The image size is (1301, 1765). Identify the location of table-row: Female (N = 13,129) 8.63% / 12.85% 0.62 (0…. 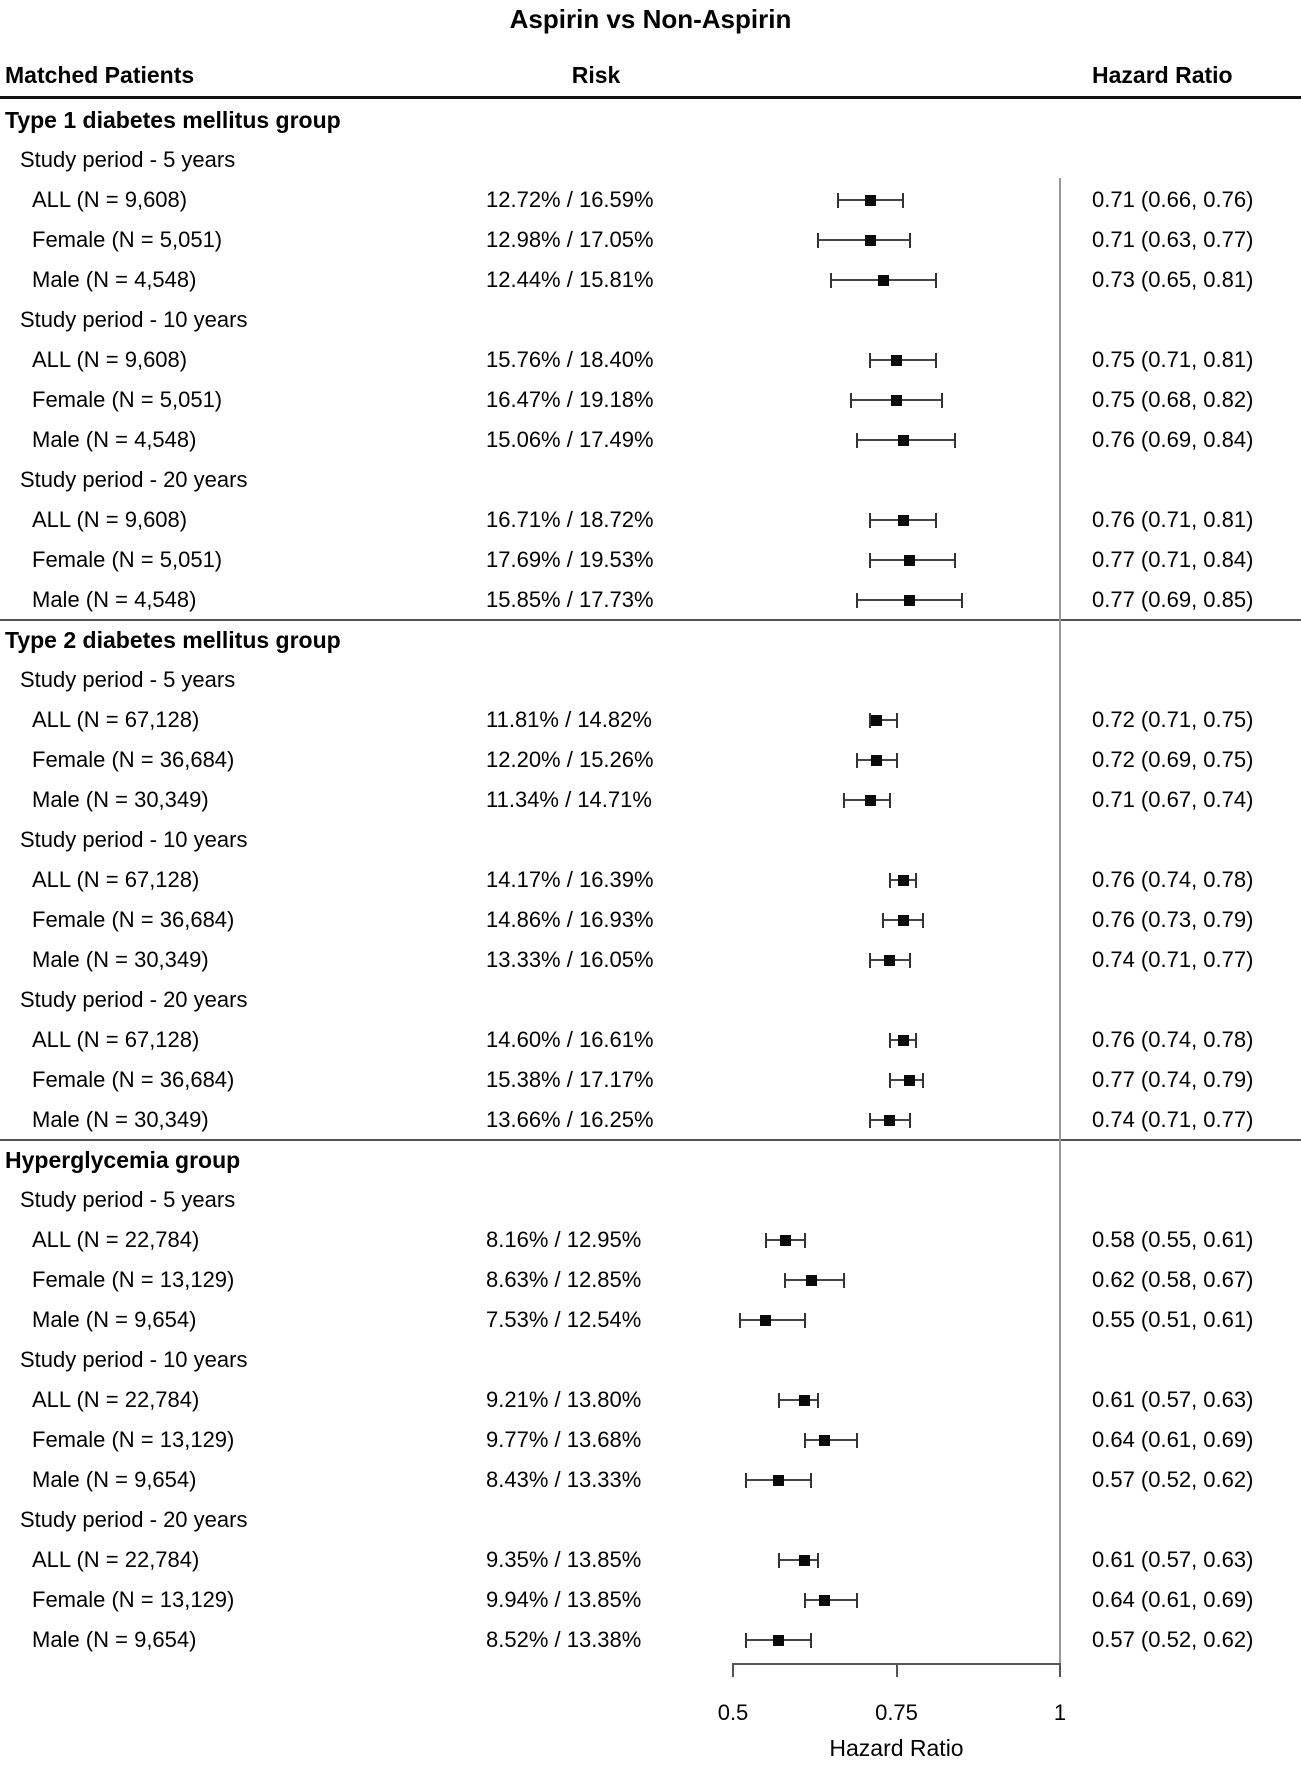
(650, 1280).